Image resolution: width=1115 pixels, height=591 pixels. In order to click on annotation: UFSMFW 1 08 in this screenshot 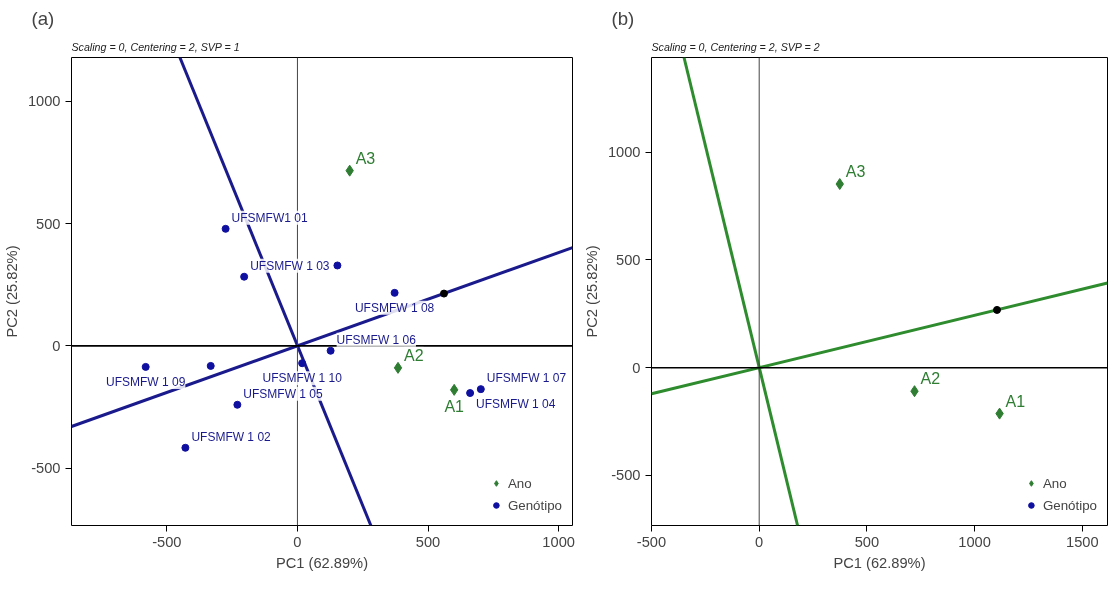, I will do `click(394, 307)`.